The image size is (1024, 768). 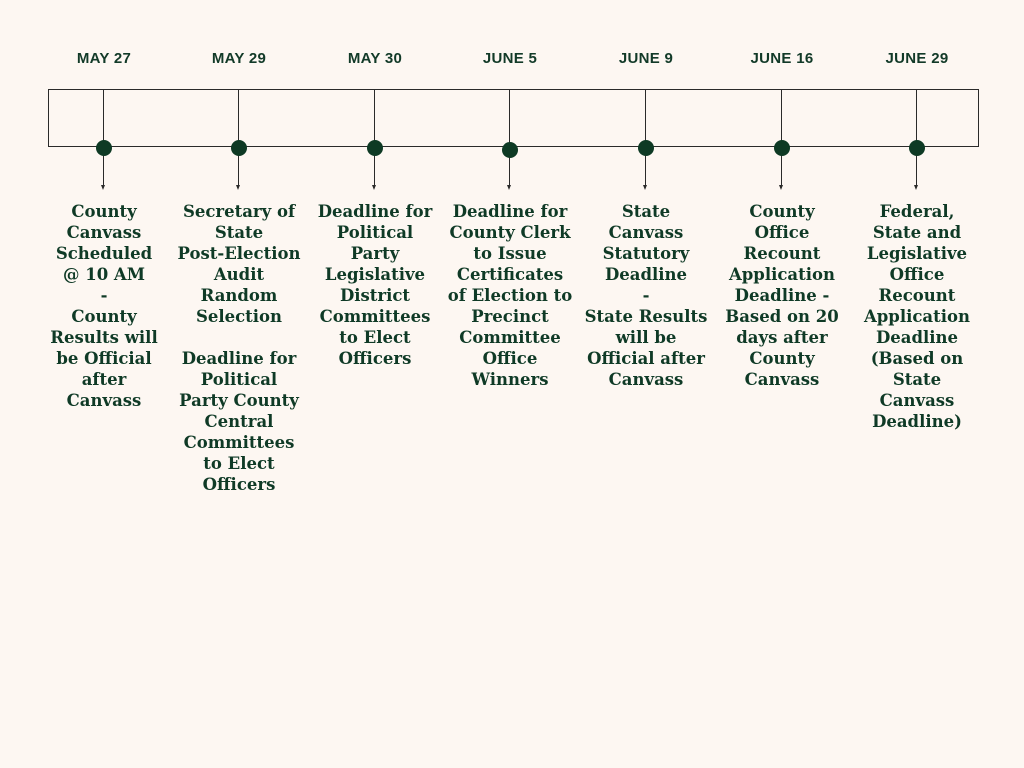 I want to click on event-date: JUNE 9, so click(x=646, y=58).